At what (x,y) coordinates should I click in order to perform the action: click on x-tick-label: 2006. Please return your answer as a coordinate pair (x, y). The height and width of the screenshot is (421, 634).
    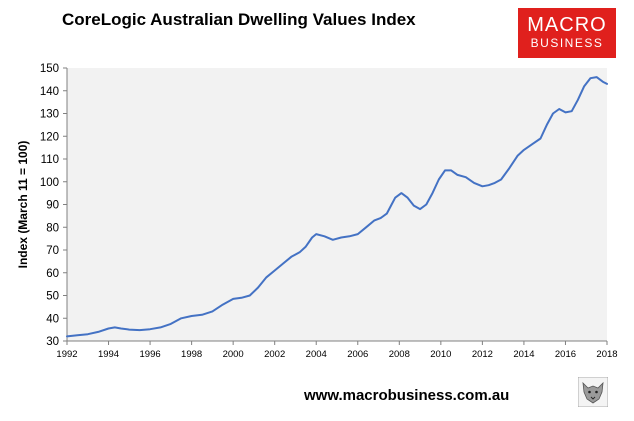
    Looking at the image, I should click on (357, 354).